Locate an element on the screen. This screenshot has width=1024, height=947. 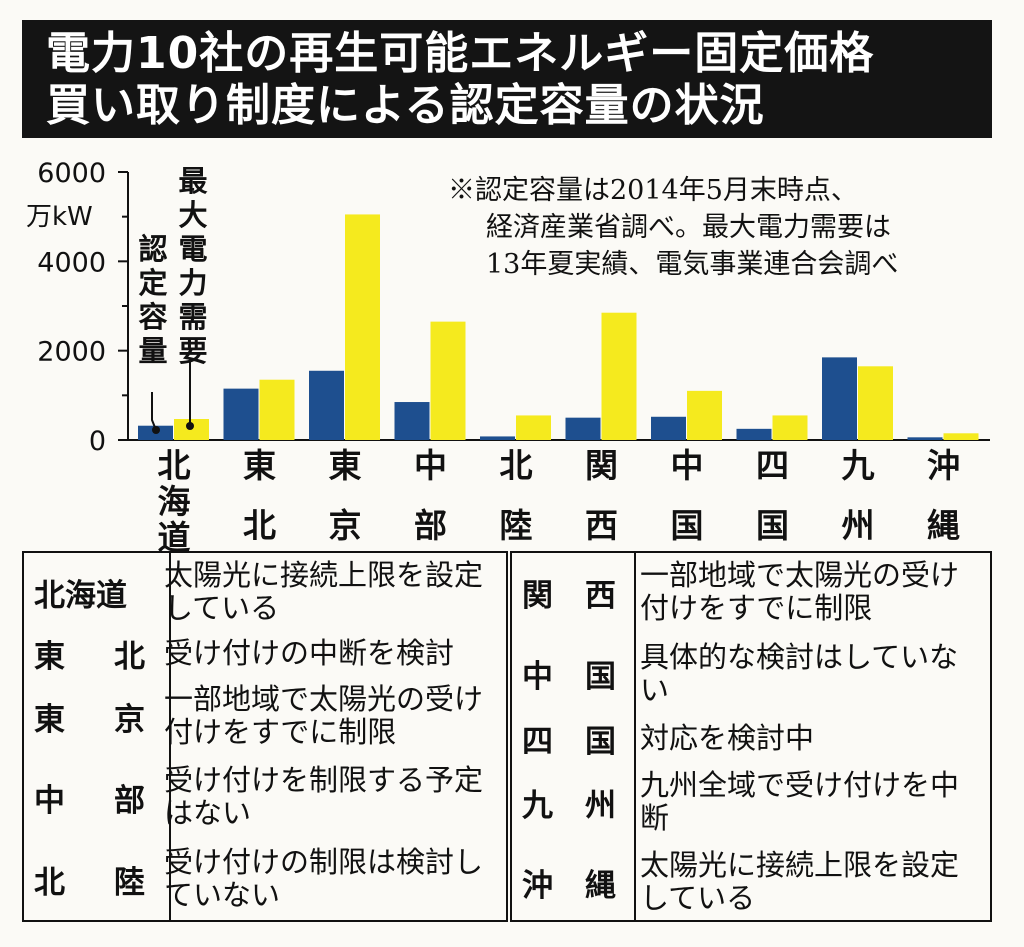
utility-name: 北海道 is located at coordinates (80, 595).